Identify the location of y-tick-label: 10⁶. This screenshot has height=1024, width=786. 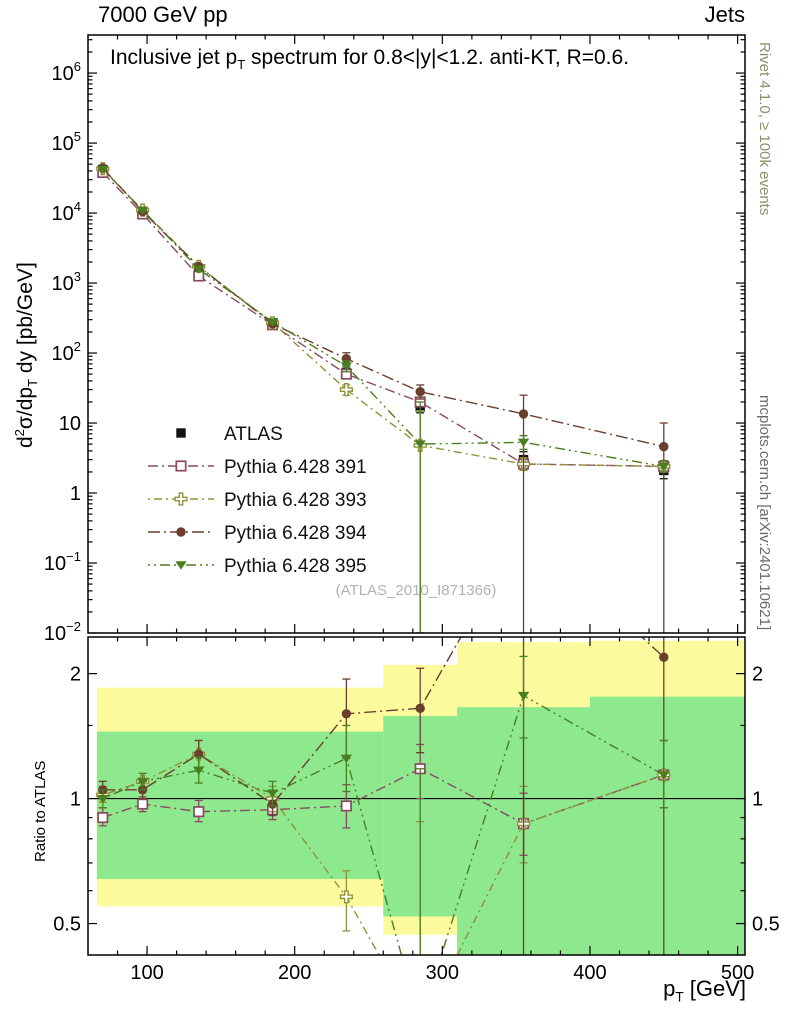
(66, 72).